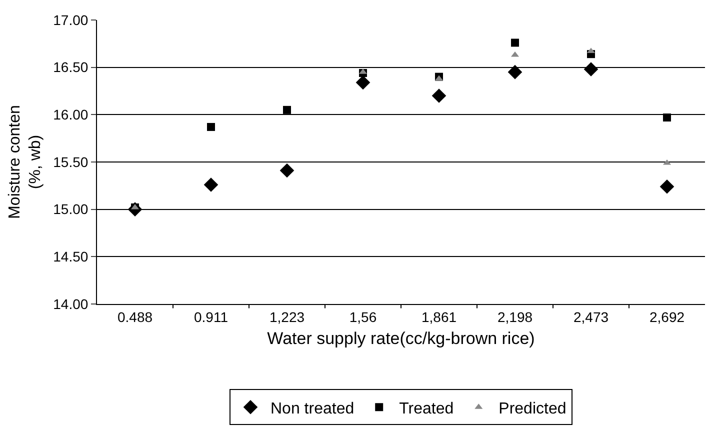 The image size is (715, 437). Describe the element at coordinates (439, 316) in the screenshot. I see `x-tick-label: 1,861` at that location.